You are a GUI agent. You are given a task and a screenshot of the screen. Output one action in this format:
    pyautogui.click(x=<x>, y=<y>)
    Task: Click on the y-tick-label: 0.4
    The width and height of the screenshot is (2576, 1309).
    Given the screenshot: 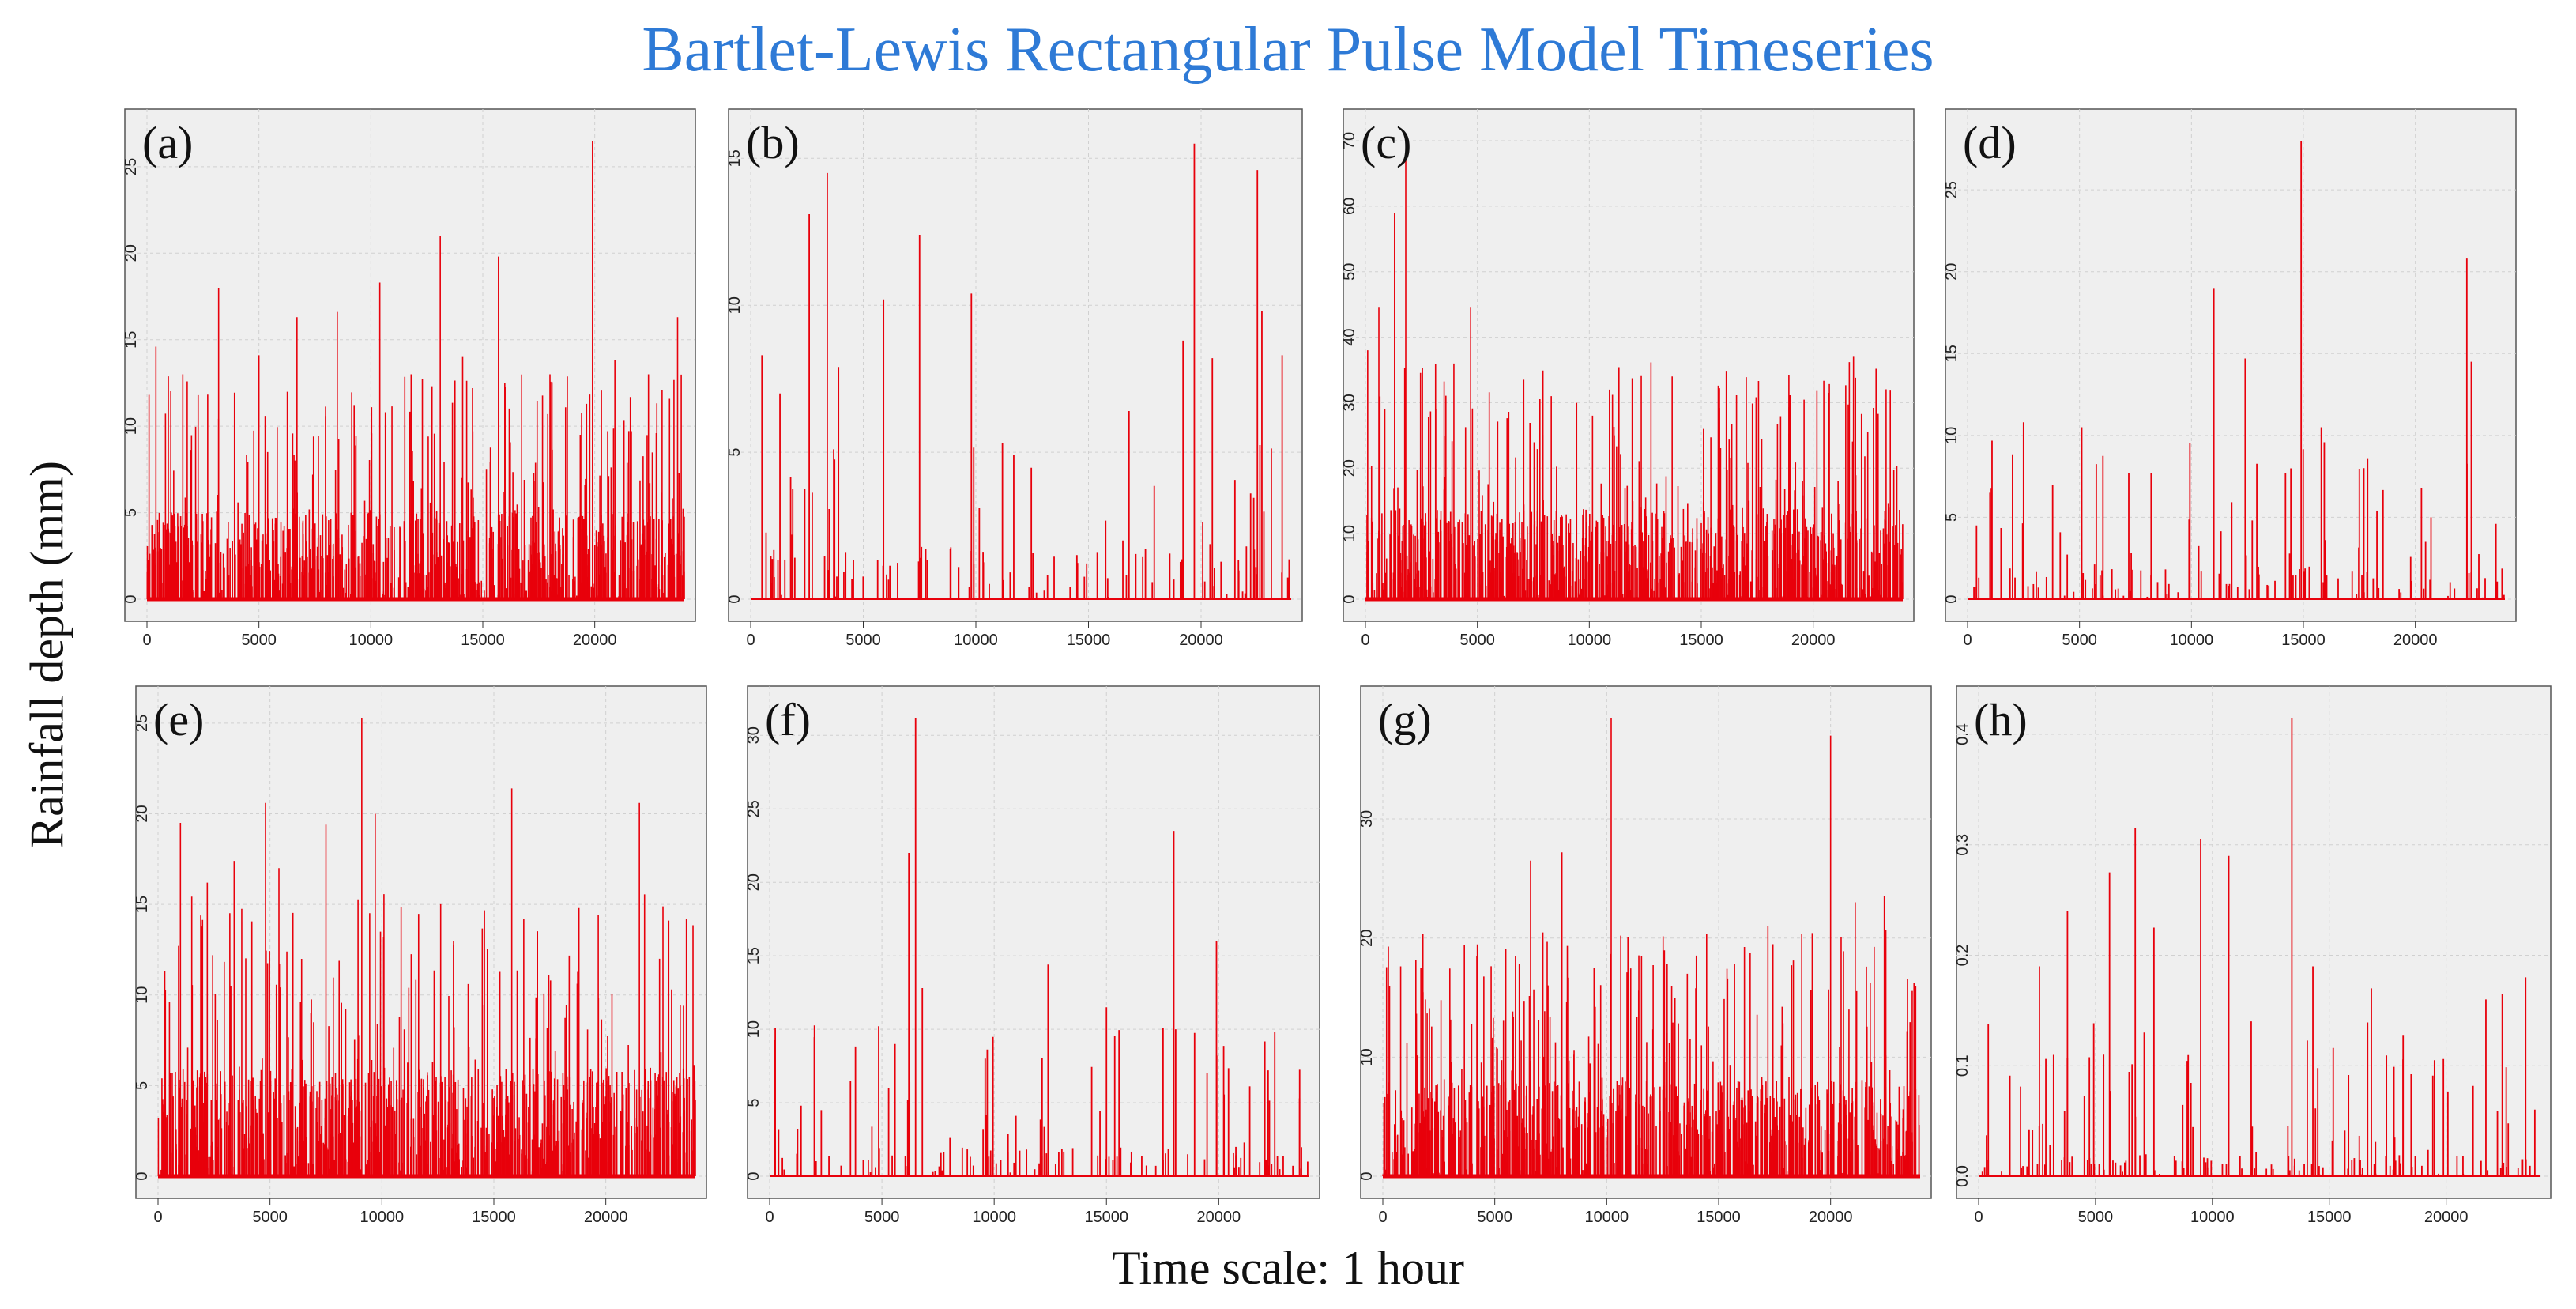 What is the action you would take?
    pyautogui.click(x=1963, y=734)
    